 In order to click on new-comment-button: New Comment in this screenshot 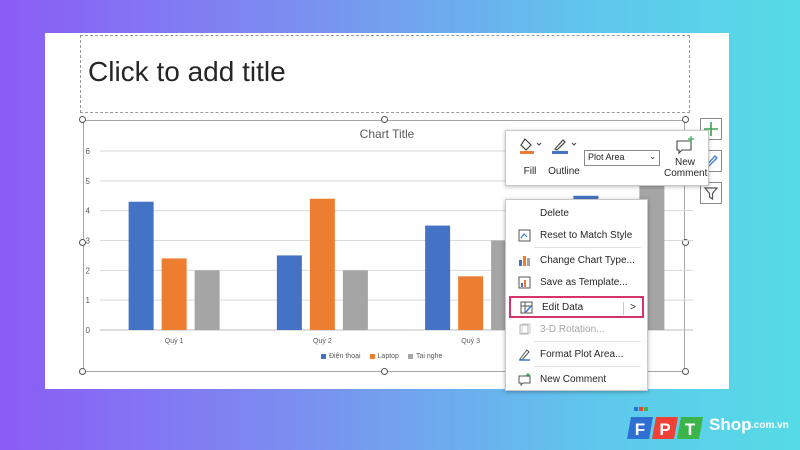, I will do `click(686, 157)`.